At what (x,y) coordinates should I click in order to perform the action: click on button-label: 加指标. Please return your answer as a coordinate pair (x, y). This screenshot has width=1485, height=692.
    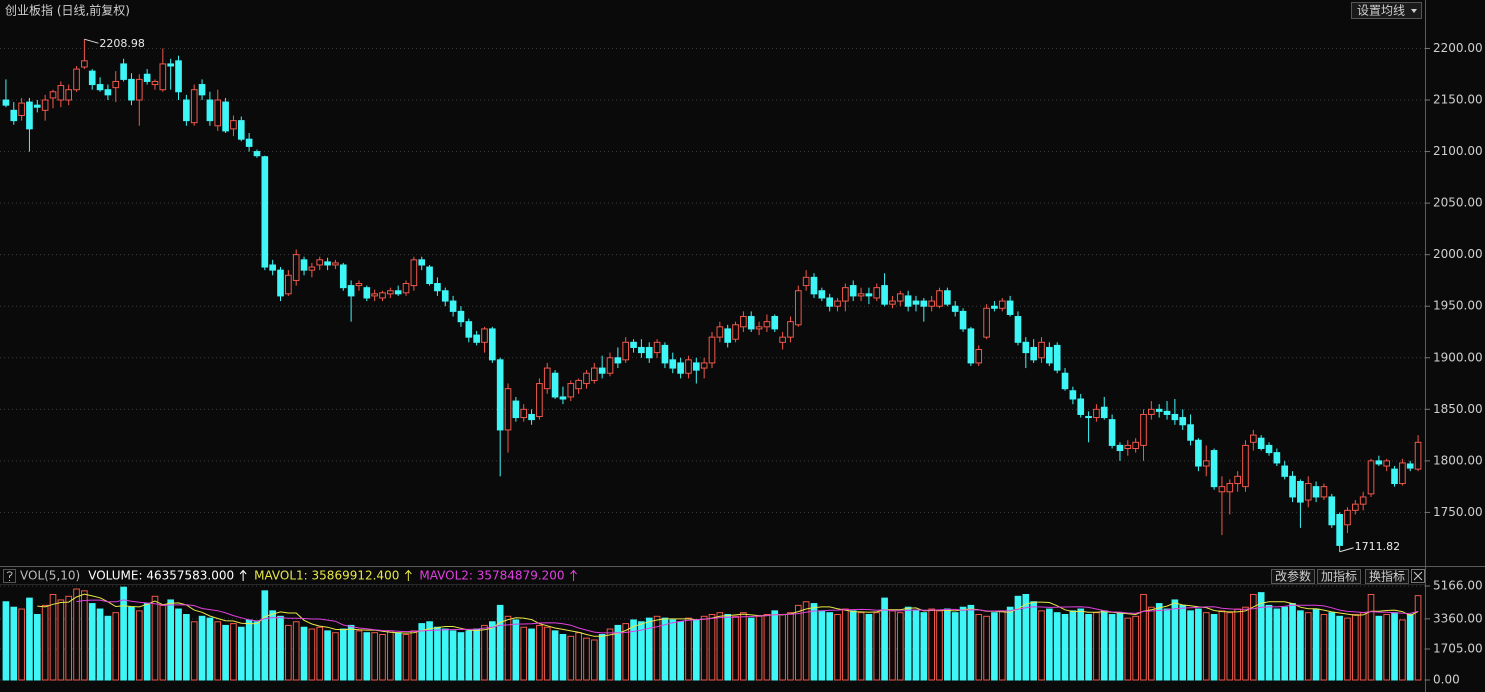
    Looking at the image, I should click on (1339, 576).